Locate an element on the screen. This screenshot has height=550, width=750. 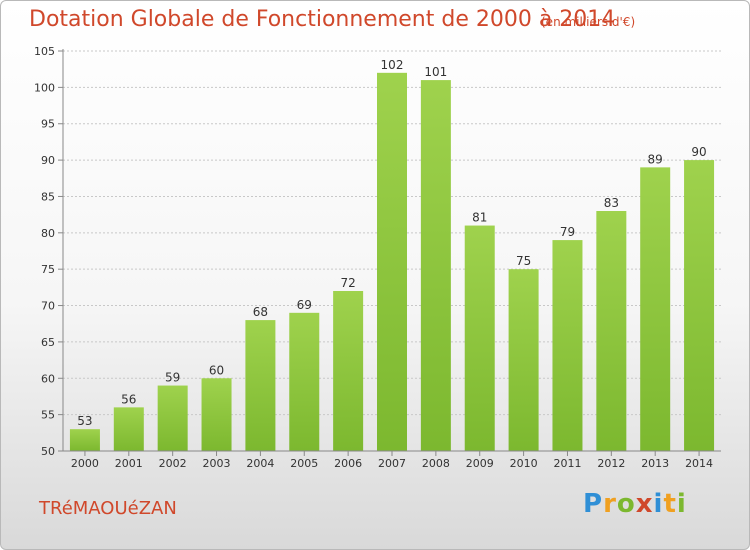
y-tick-label: 105 is located at coordinates (44, 51).